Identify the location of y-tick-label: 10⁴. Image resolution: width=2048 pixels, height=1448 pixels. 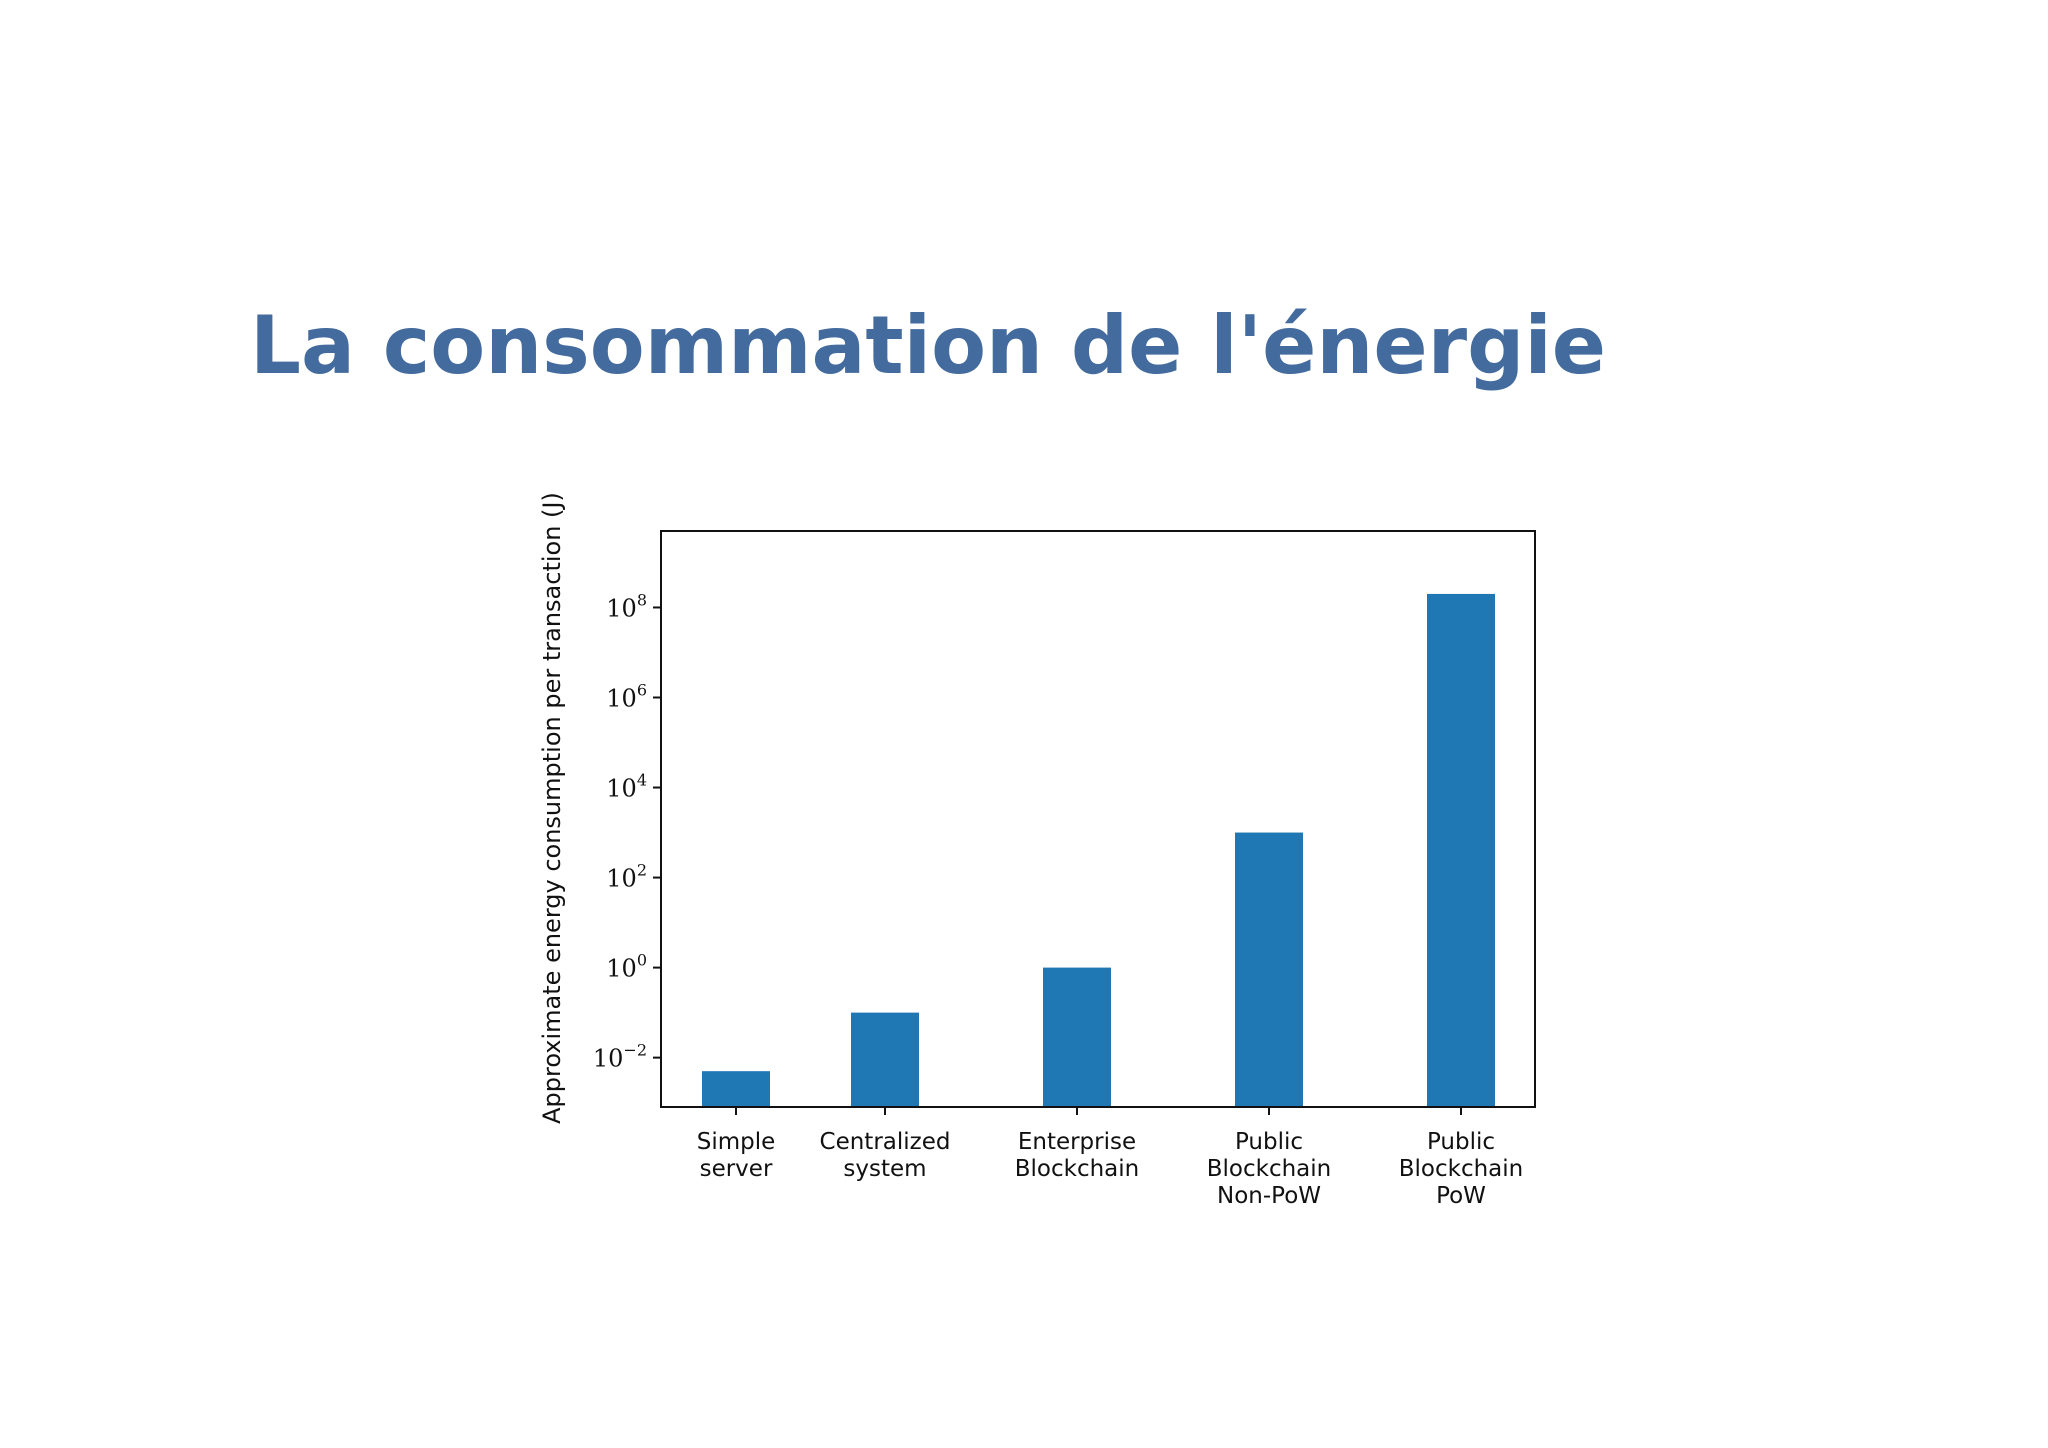
(626, 787).